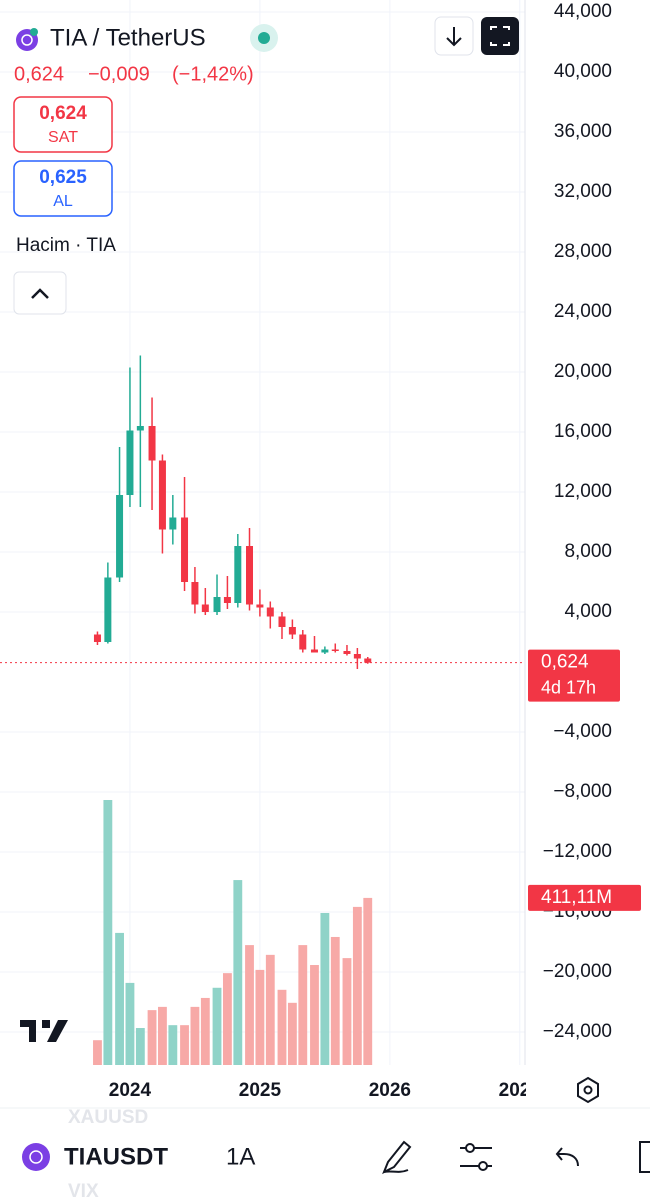  What do you see at coordinates (565, 662) in the screenshot?
I see `last-price-label: 0,624` at bounding box center [565, 662].